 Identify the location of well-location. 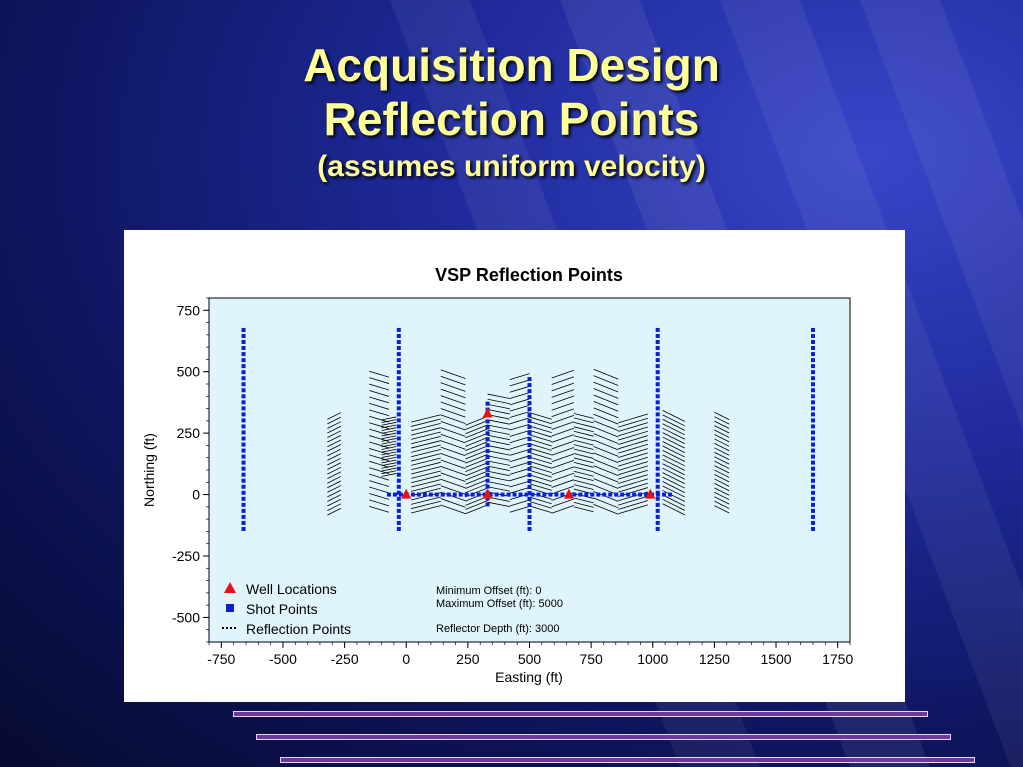
(650, 493).